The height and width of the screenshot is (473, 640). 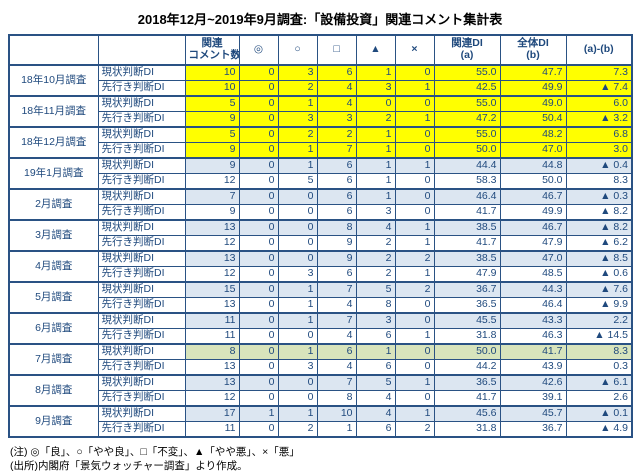 I want to click on cell-comment-count: 10, so click(x=212, y=88).